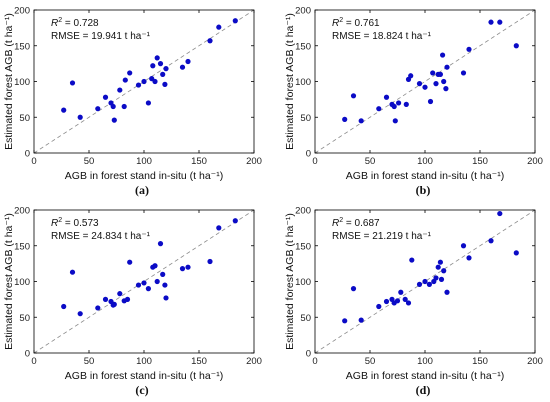  I want to click on x-tick-label: 100, so click(425, 161).